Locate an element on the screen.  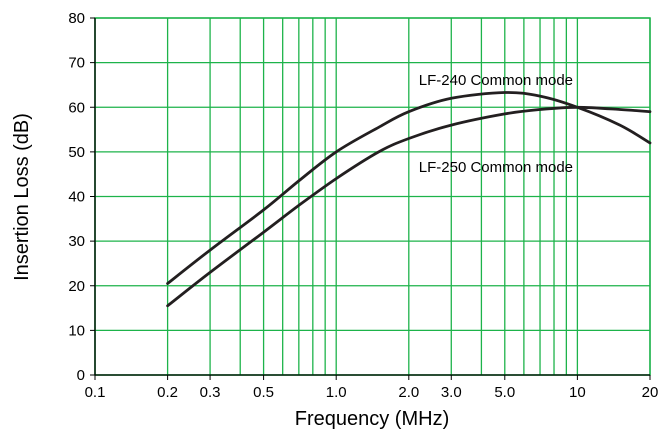
y-tick-label: 50 is located at coordinates (76, 152).